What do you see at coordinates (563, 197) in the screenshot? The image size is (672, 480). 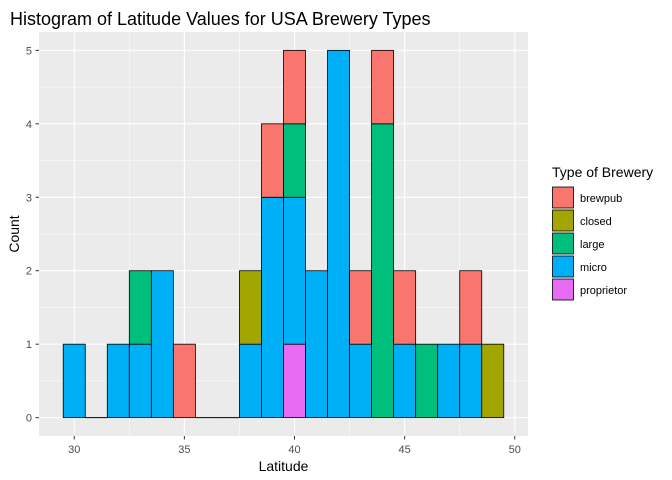 I see `legend-key-brewpub` at bounding box center [563, 197].